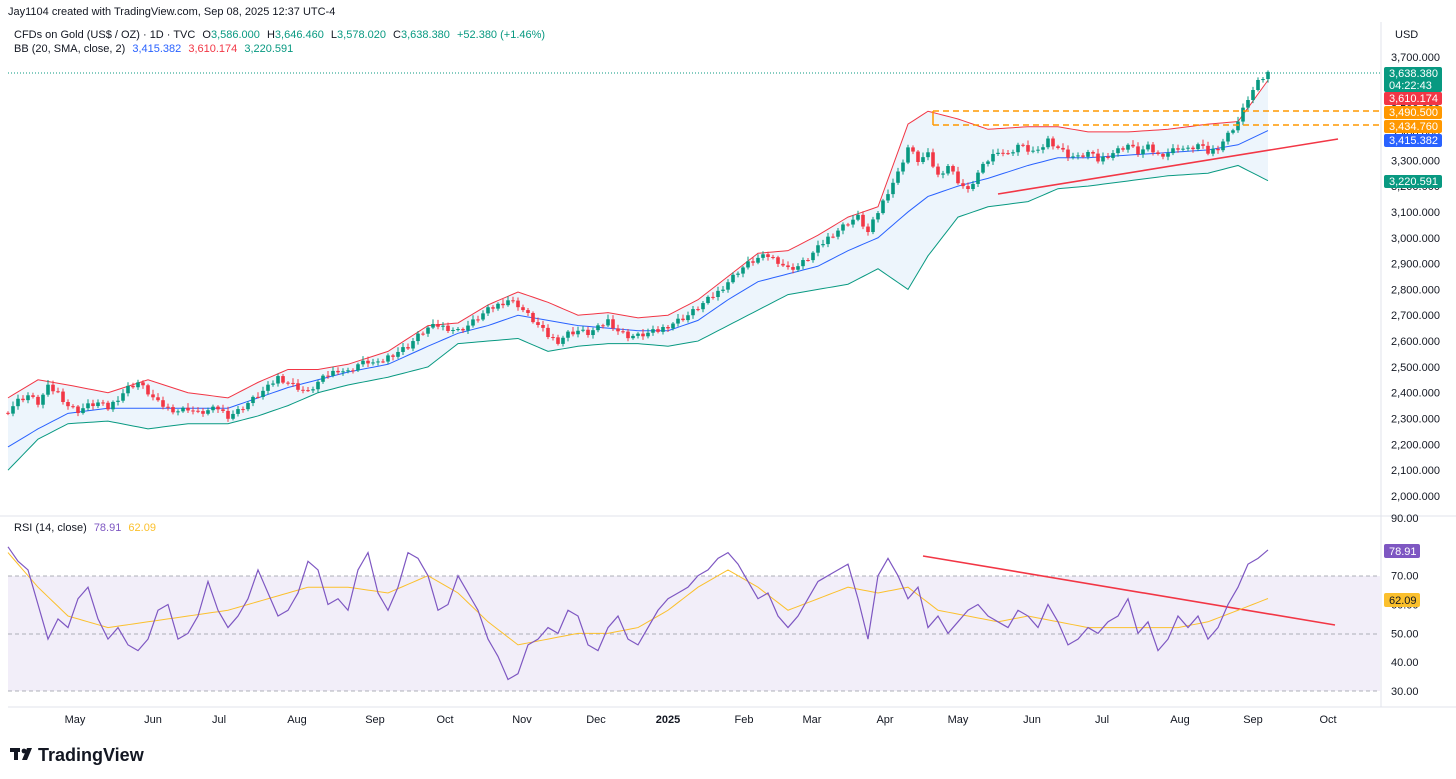  I want to click on price-tag: 3,490.500, so click(1413, 112).